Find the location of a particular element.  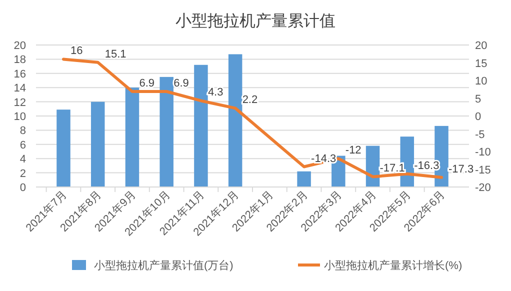

legend-label: 小型拖拉机产量累计值(万台) is located at coordinates (164, 265).